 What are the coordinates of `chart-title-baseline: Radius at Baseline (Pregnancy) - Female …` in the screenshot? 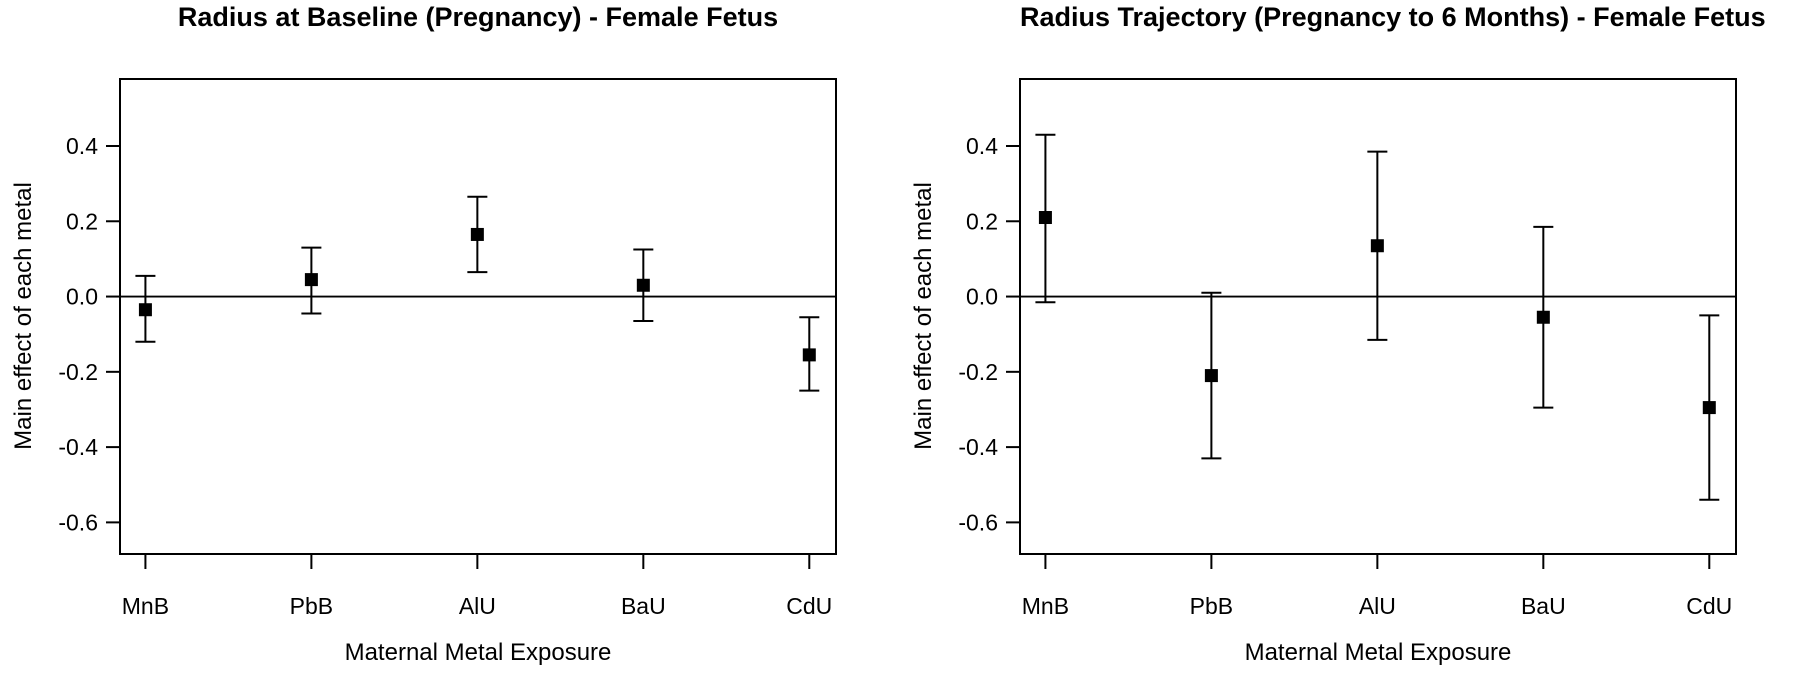 It's located at (478, 17).